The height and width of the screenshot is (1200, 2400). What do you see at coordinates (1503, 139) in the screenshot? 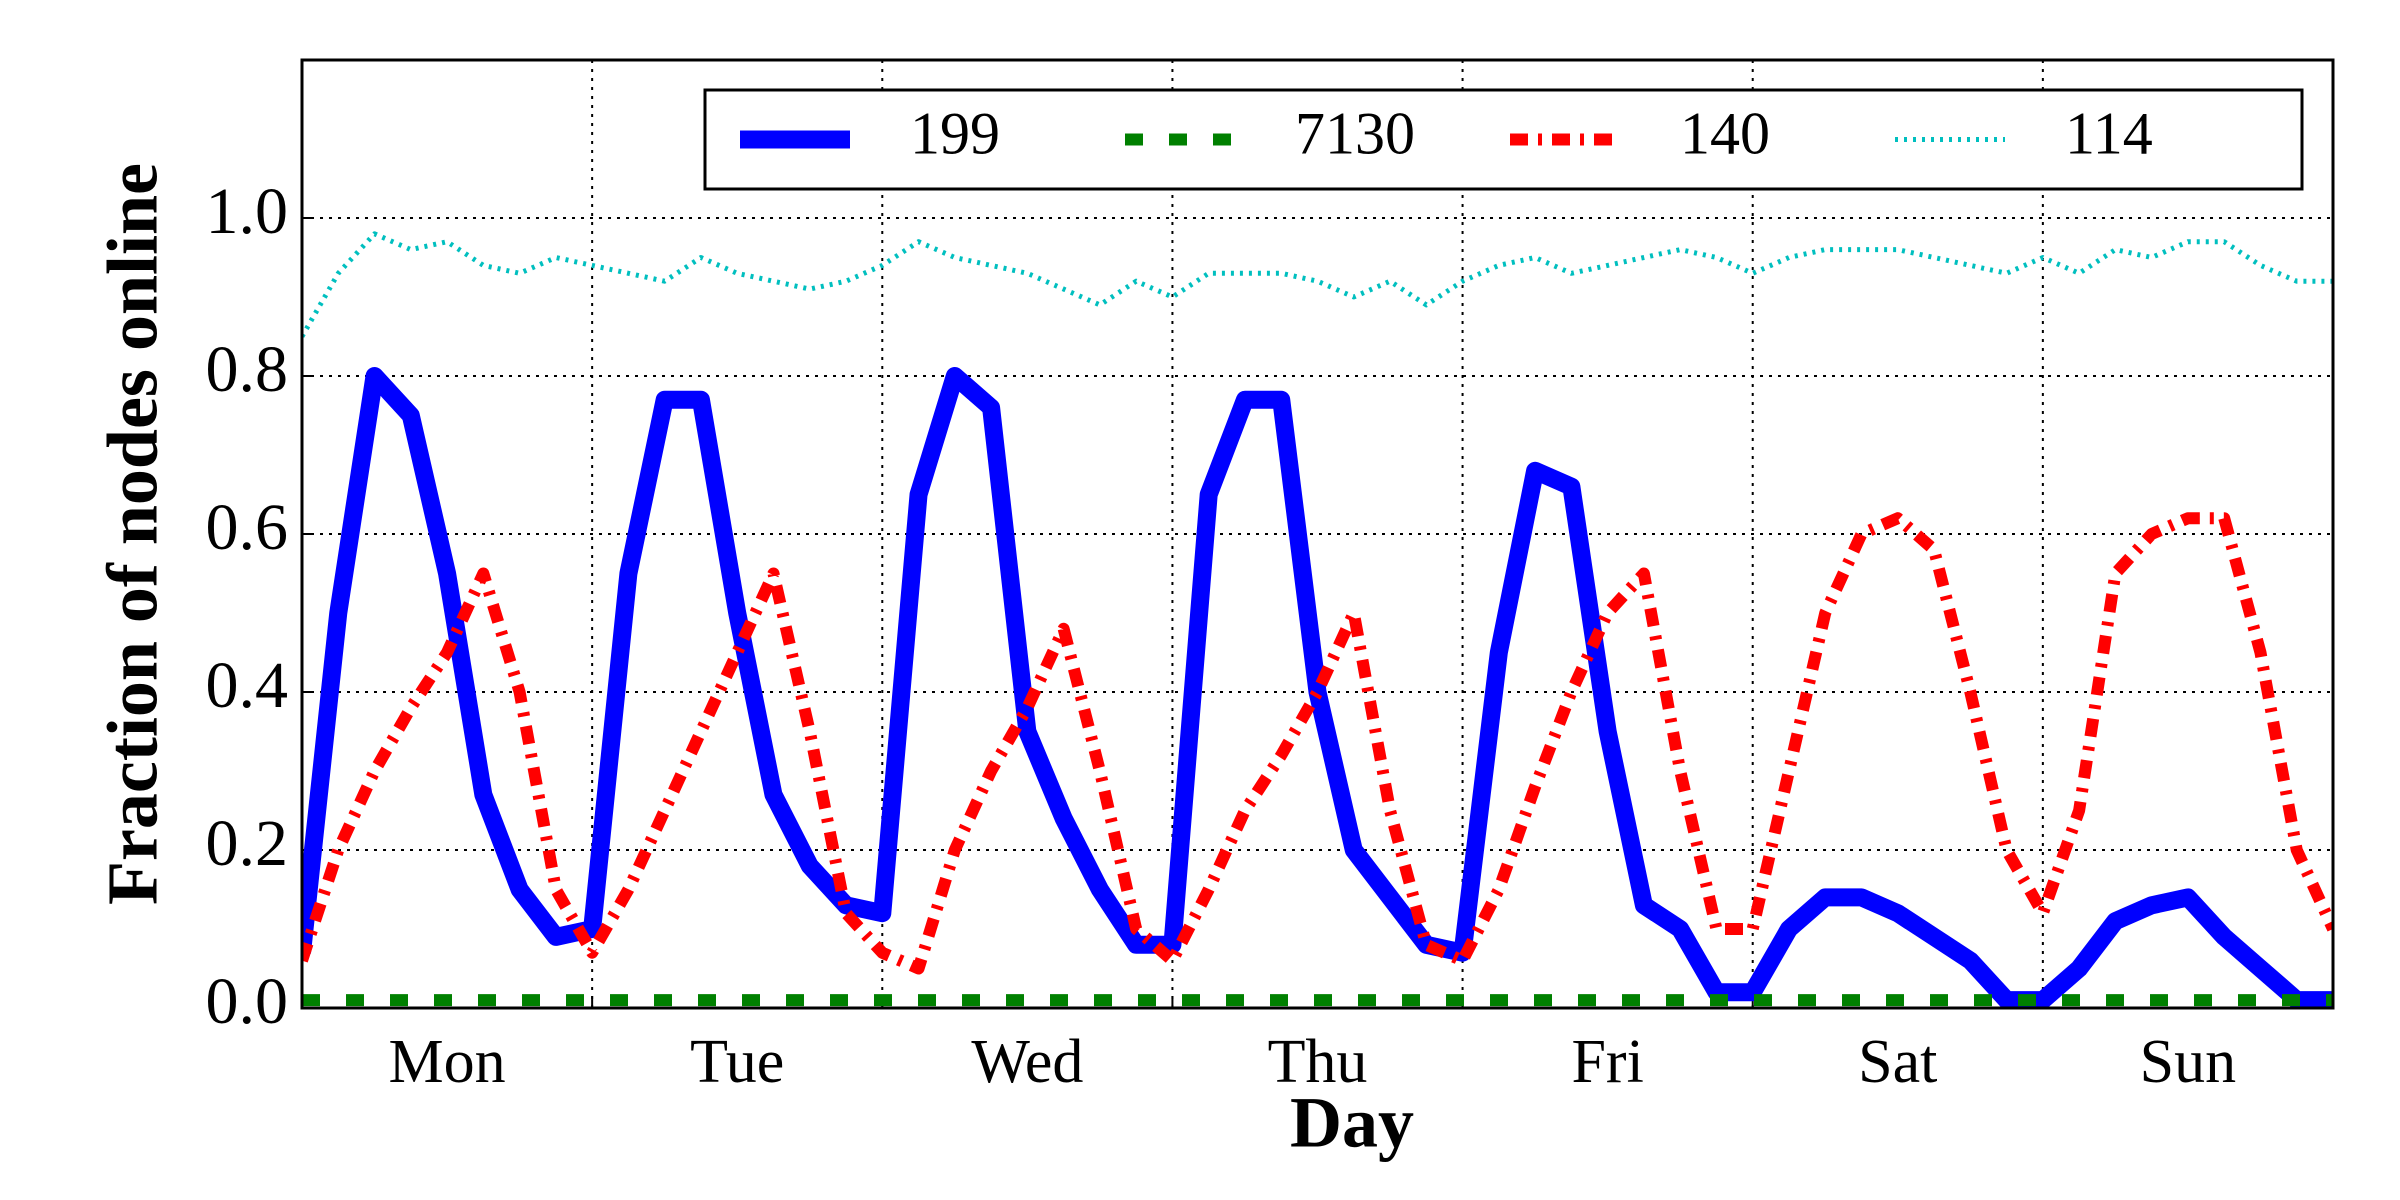
I see `legend-box` at bounding box center [1503, 139].